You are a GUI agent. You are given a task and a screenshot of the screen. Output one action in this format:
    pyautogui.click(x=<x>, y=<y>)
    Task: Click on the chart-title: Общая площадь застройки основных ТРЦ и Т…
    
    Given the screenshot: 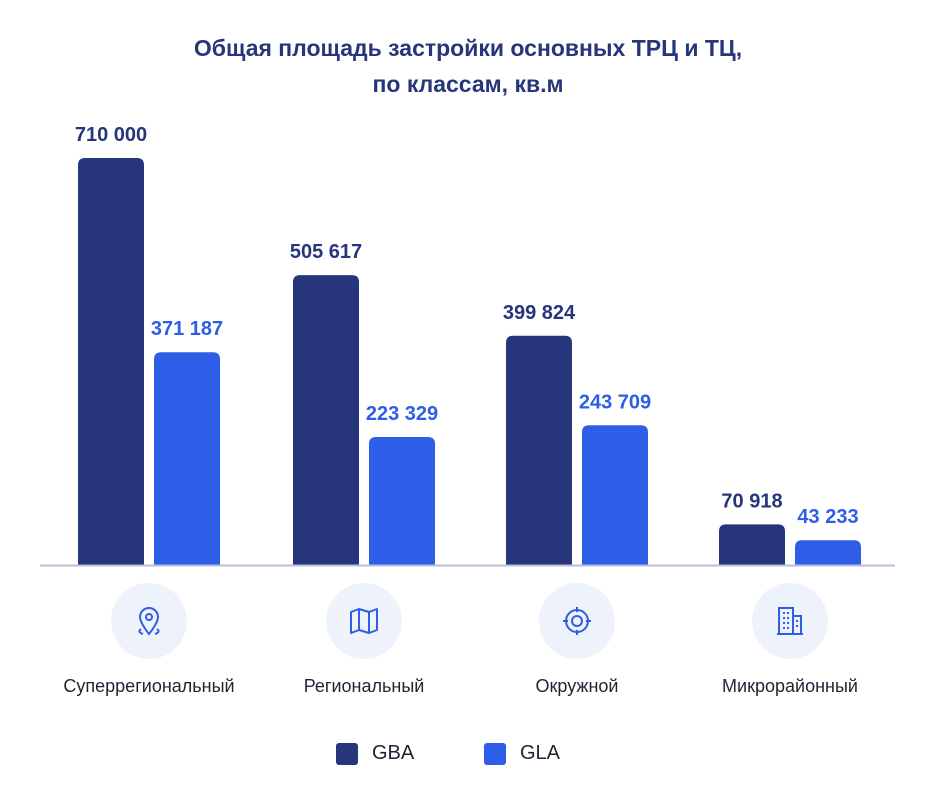 What is the action you would take?
    pyautogui.click(x=468, y=66)
    